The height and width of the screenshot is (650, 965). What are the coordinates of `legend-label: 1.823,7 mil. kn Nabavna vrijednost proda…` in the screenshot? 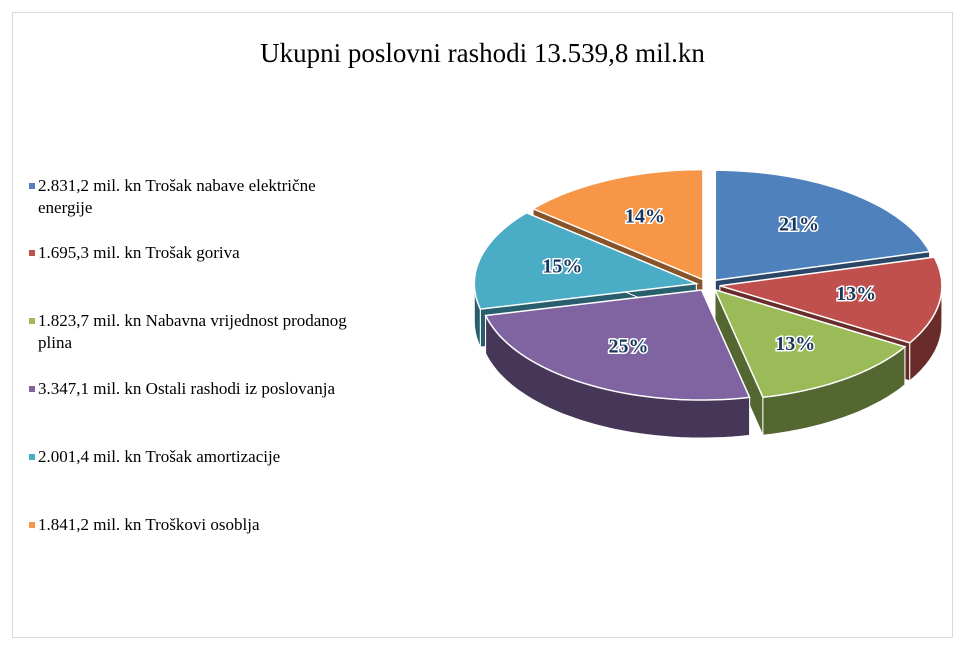 It's located at (192, 331).